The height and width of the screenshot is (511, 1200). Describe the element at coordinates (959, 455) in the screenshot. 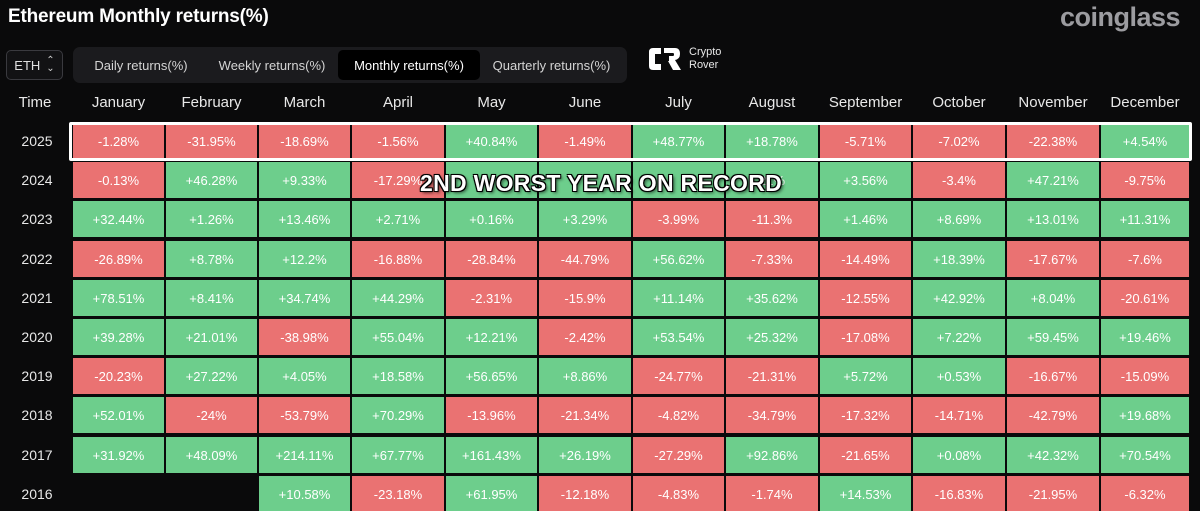

I see `table-cell: +0.08%` at that location.